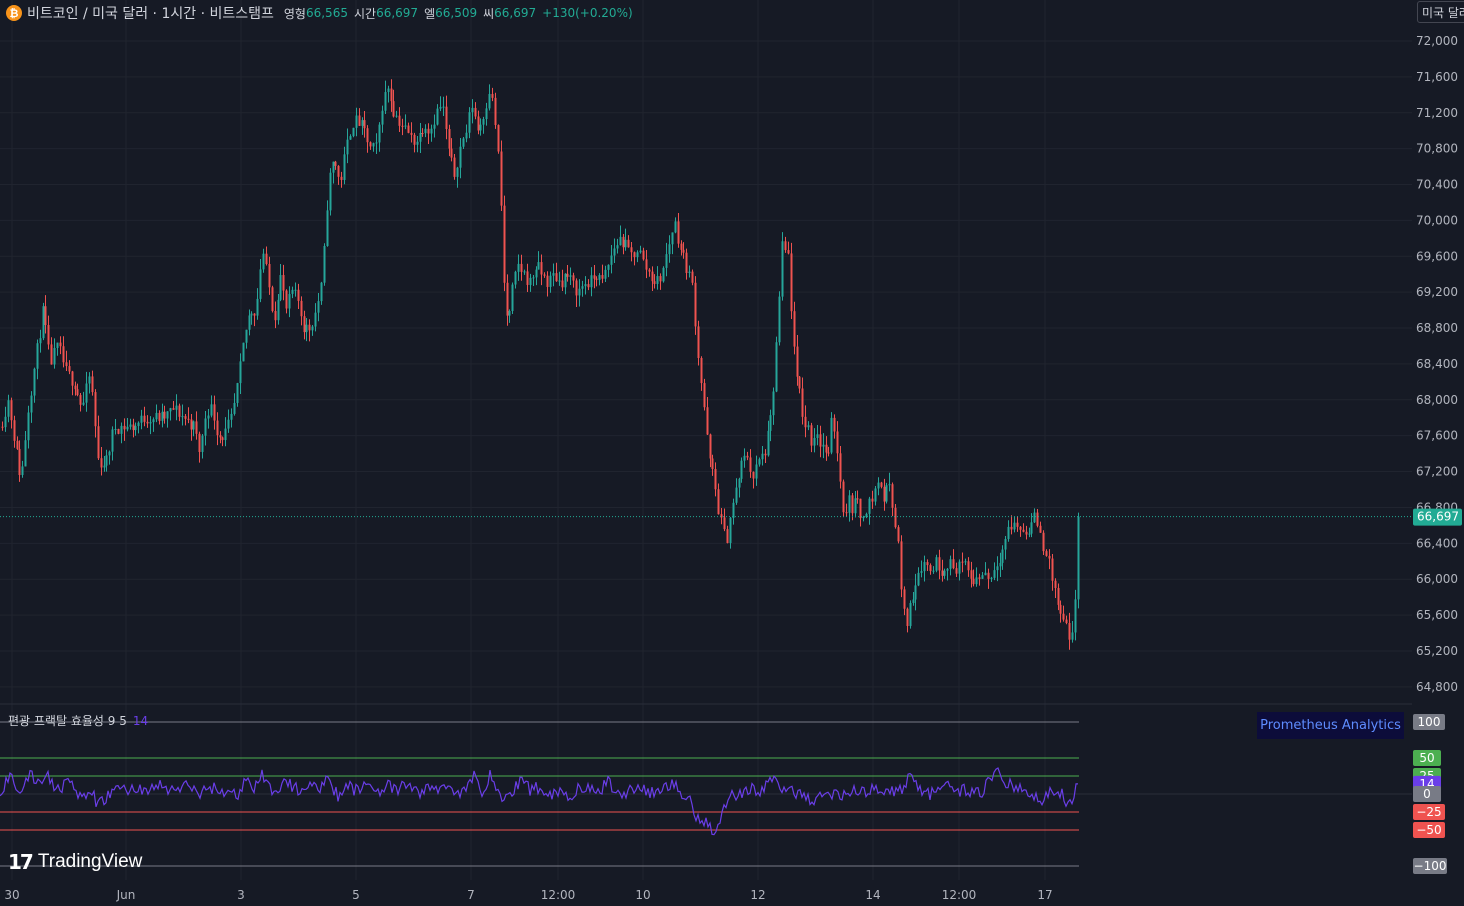 The height and width of the screenshot is (906, 1464). I want to click on indicator-legend: 편광 프랙탈 효율성 9 5 14, so click(78, 720).